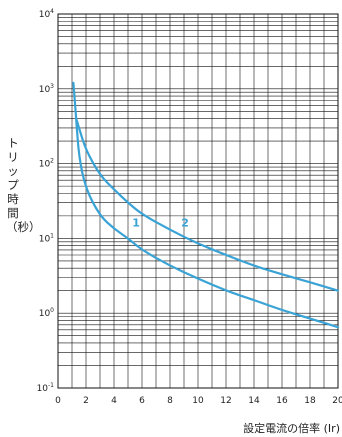  What do you see at coordinates (46, 238) in the screenshot?
I see `y-tick-label: 10¹` at bounding box center [46, 238].